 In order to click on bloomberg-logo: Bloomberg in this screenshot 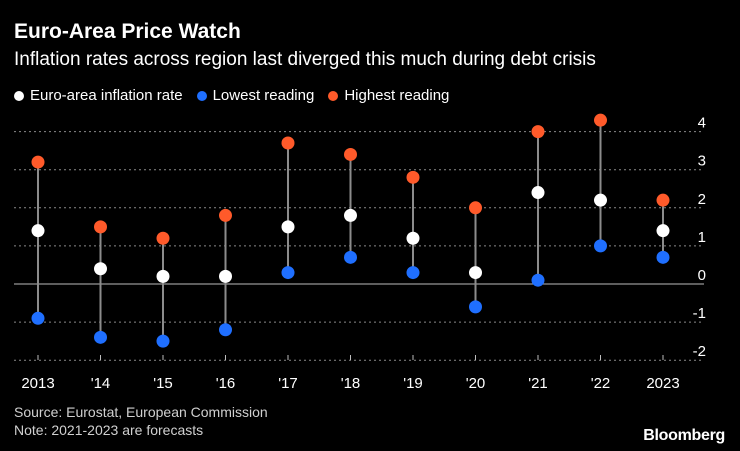, I will do `click(684, 435)`.